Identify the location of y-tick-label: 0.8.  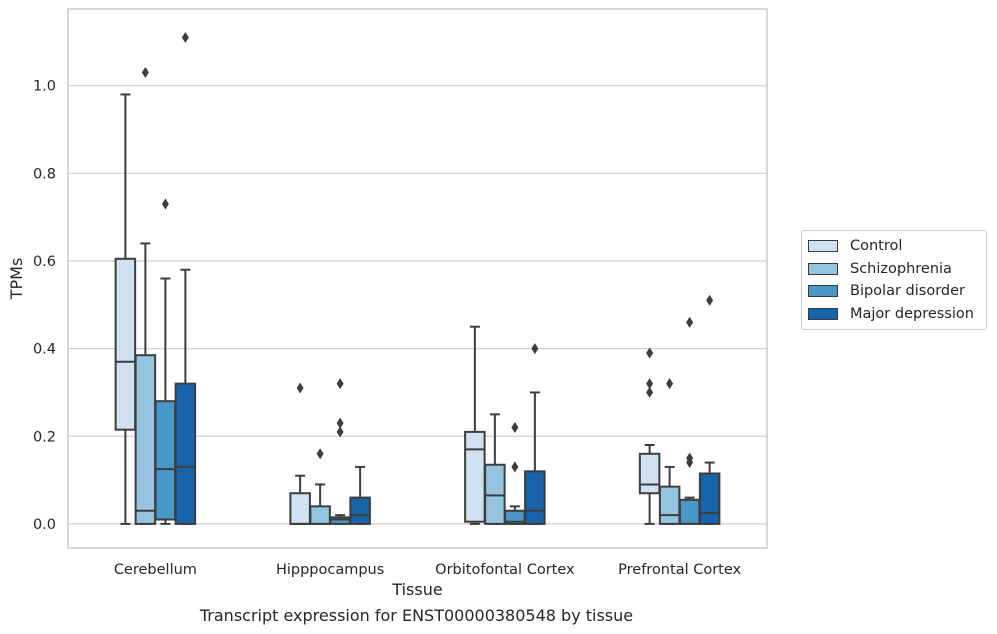
(44, 174).